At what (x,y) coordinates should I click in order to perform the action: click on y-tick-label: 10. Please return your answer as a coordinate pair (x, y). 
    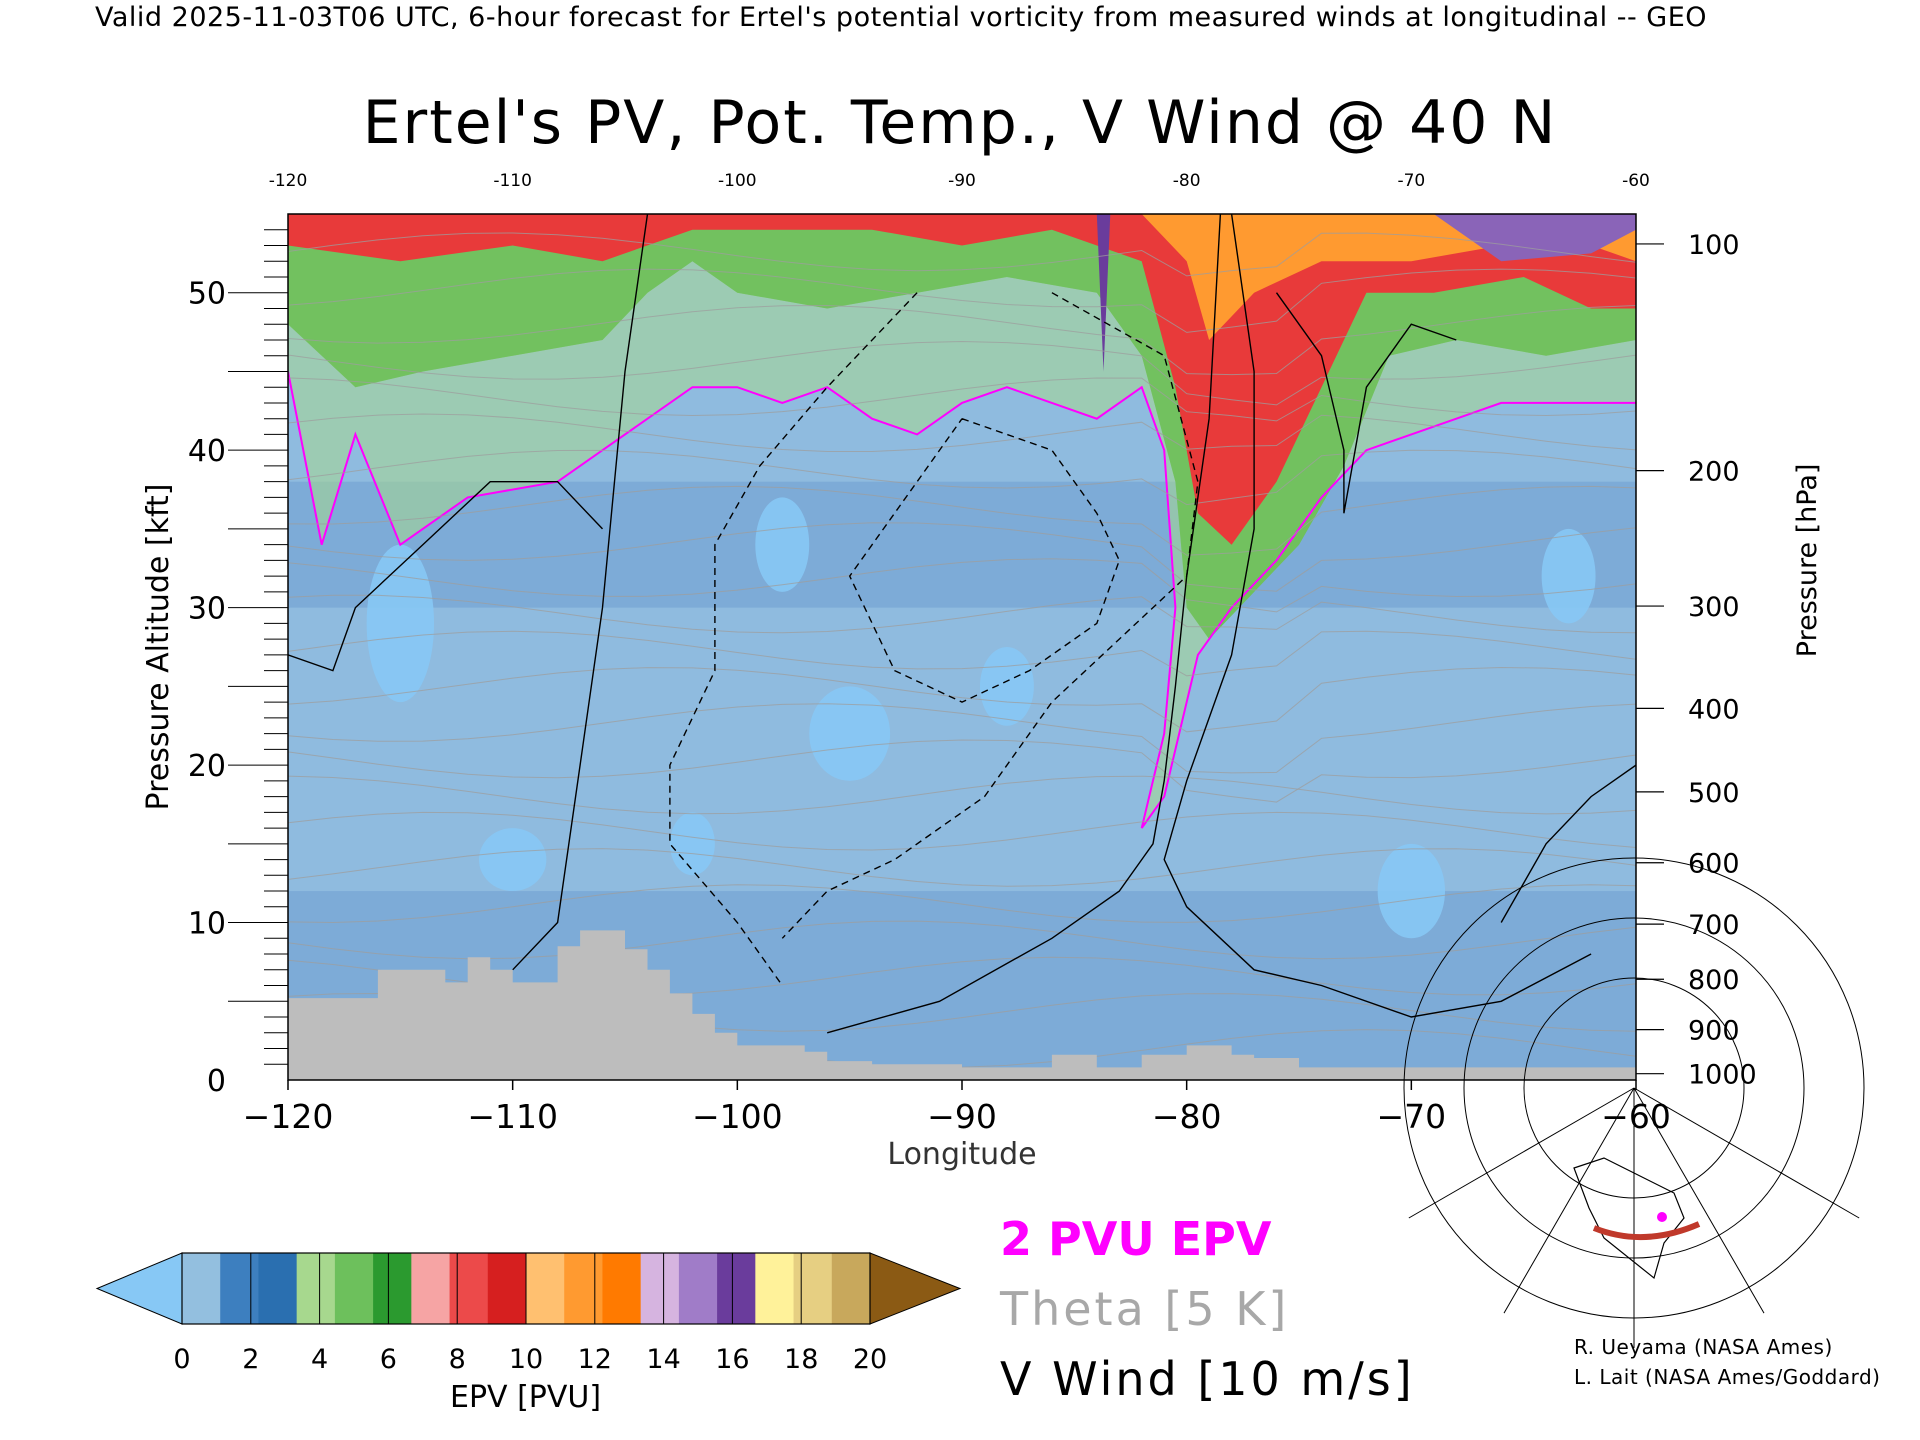
    Looking at the image, I should click on (207, 924).